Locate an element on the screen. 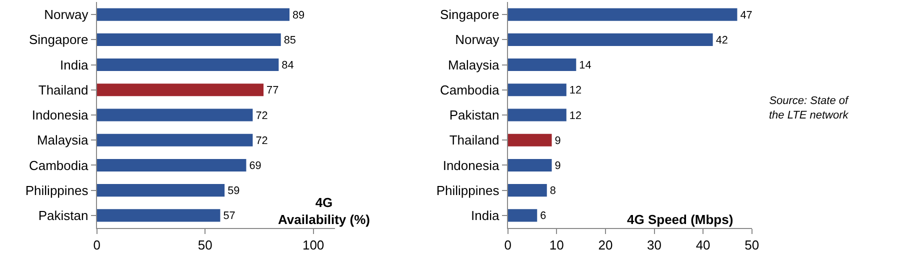  data-label: 42 is located at coordinates (722, 40).